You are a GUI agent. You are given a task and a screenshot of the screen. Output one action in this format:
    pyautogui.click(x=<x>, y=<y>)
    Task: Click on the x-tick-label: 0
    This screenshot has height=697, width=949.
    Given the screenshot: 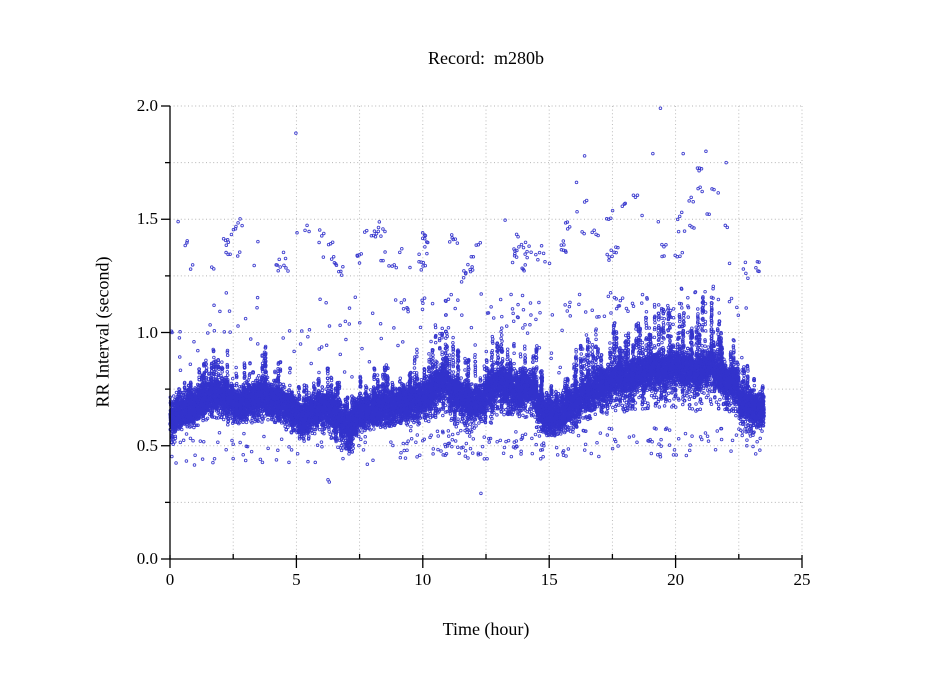 What is the action you would take?
    pyautogui.click(x=170, y=579)
    